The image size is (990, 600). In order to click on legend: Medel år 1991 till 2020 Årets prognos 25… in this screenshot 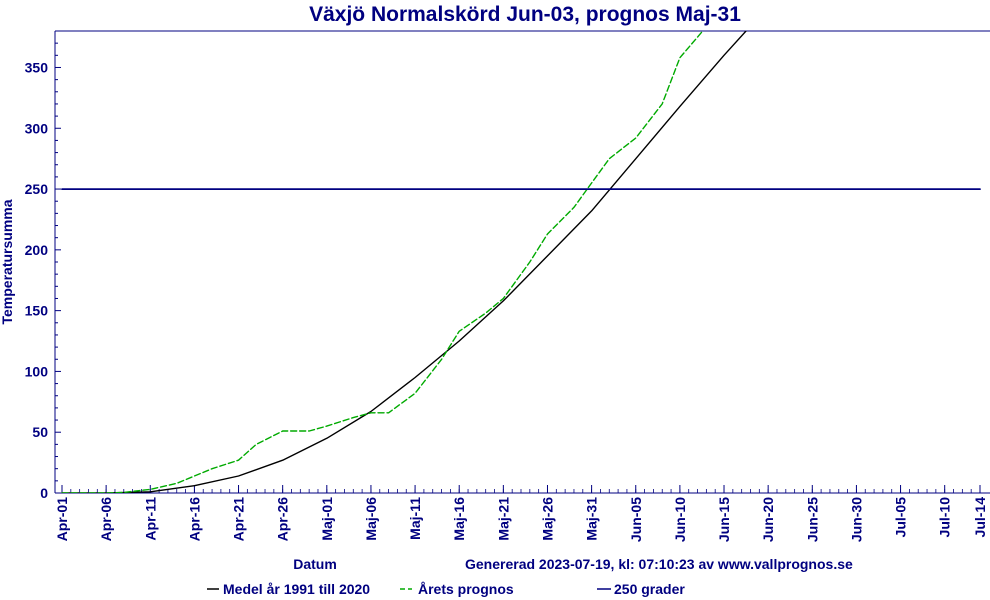, I will do `click(446, 589)`.